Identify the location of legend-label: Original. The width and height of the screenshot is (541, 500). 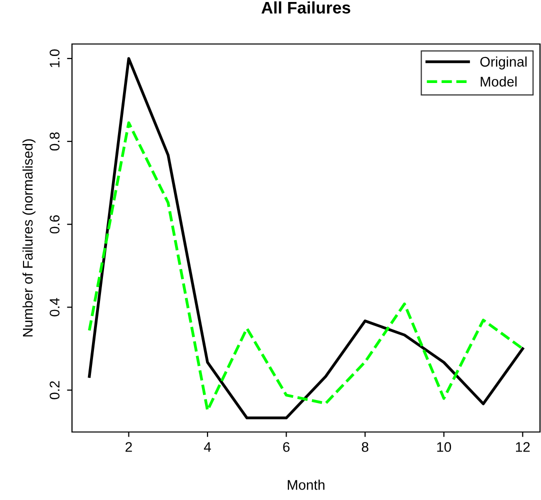
(503, 63).